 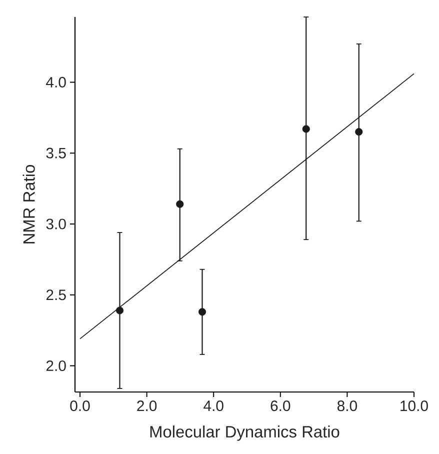 What do you see at coordinates (56, 82) in the screenshot?
I see `y-tick-label: 4.0` at bounding box center [56, 82].